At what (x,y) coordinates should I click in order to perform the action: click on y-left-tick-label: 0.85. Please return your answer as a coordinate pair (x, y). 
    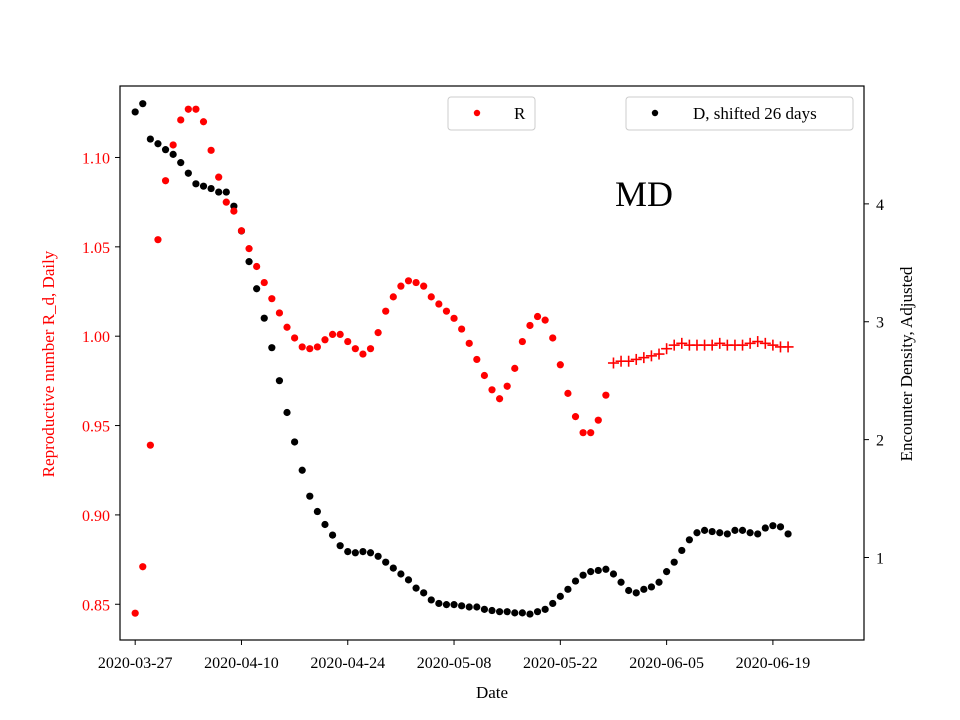
    Looking at the image, I should click on (96, 605).